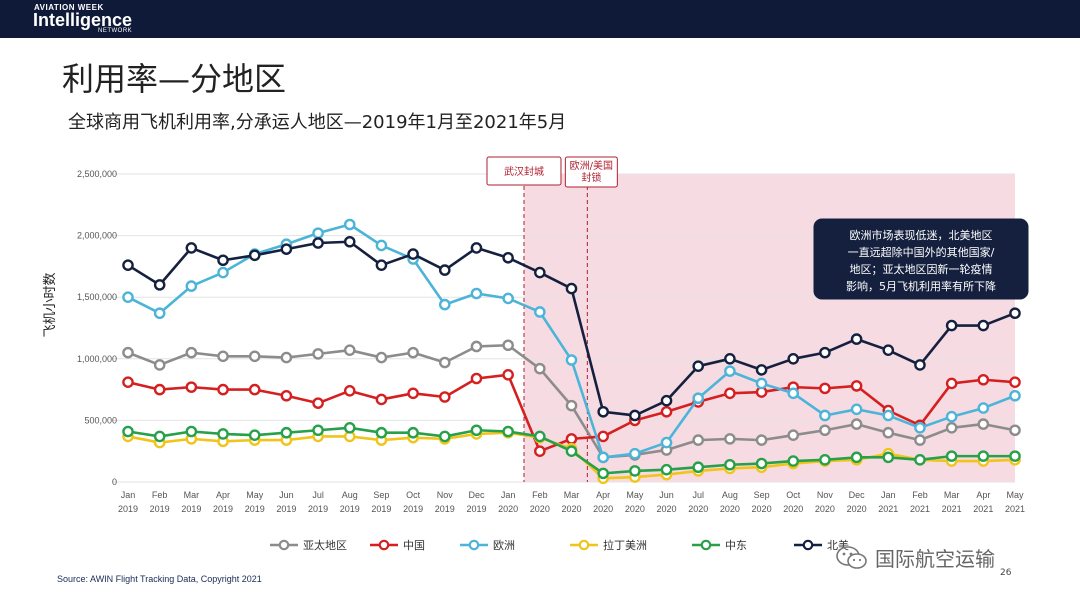  Describe the element at coordinates (504, 545) in the screenshot. I see `legend-label: 欧洲` at that location.